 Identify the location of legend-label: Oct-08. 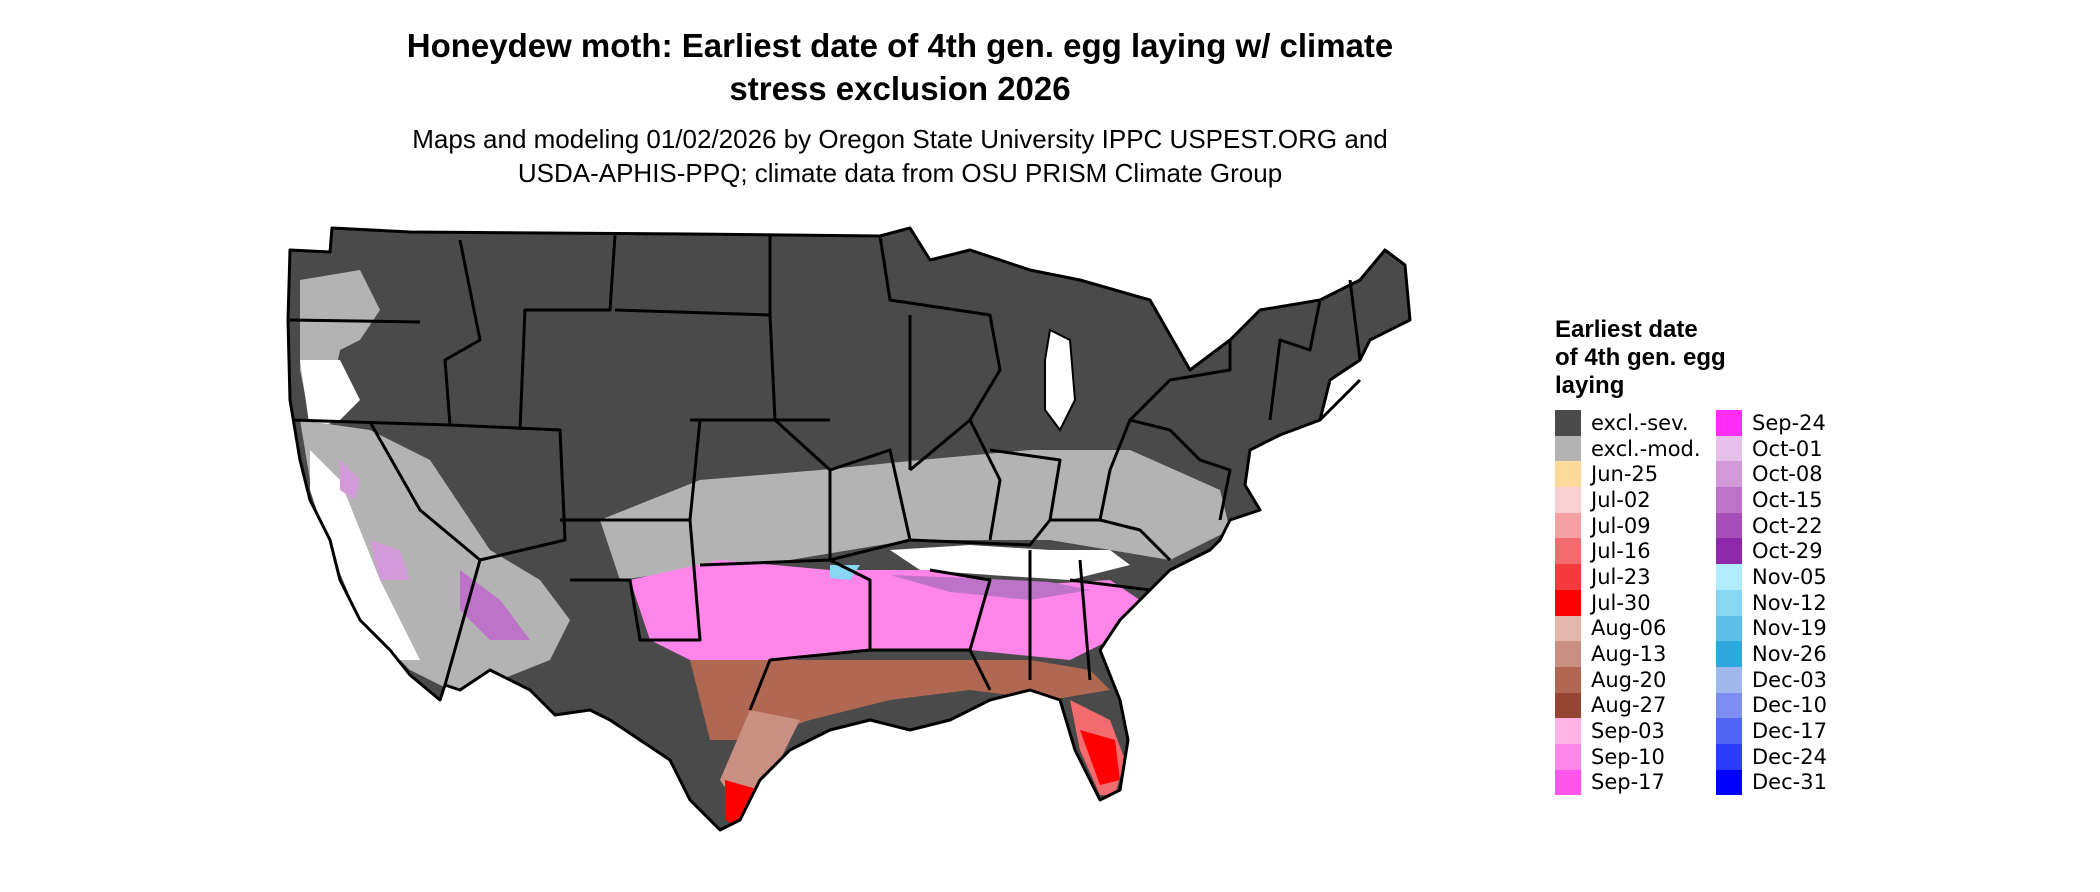
(1787, 474).